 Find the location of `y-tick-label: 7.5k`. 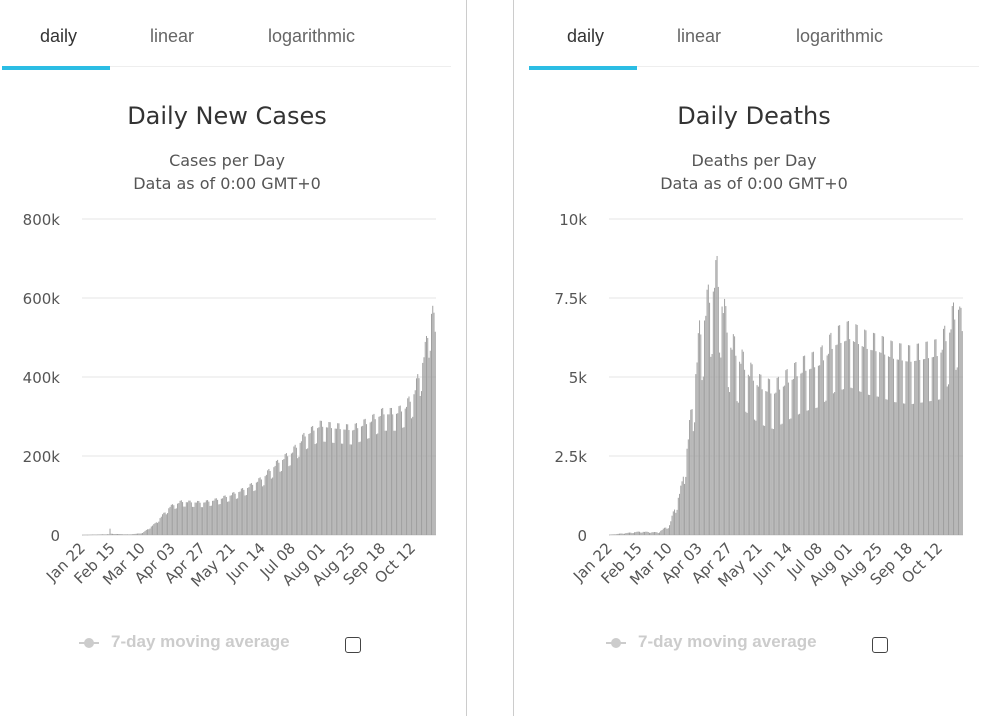

y-tick-label: 7.5k is located at coordinates (570, 299).